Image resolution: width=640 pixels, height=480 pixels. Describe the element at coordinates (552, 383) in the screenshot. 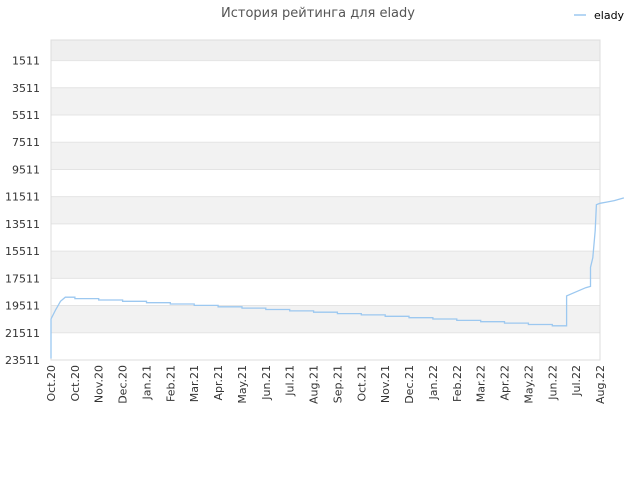

I see `x-tick-label: Jun.22` at that location.